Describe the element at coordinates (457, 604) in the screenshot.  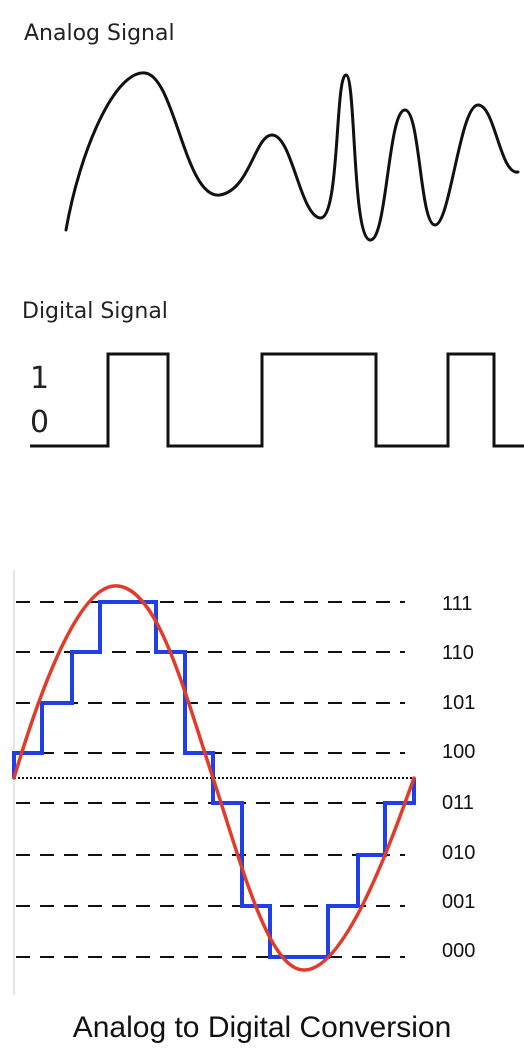
I see `code-label-111: 111` at that location.